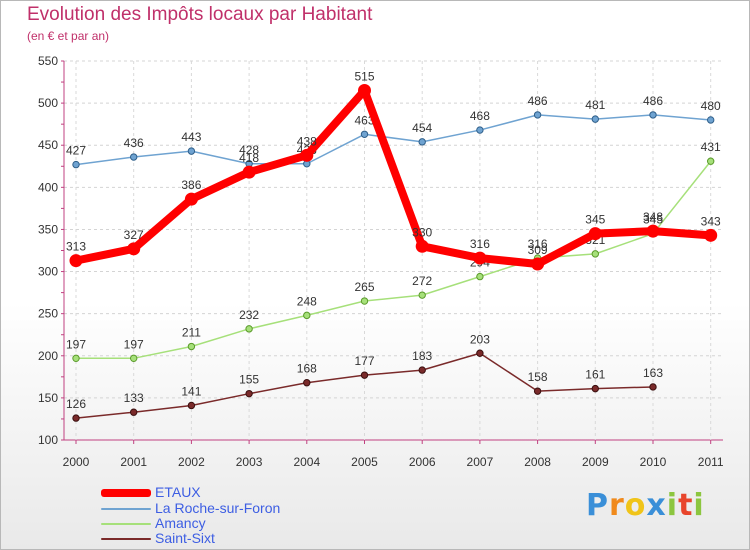  What do you see at coordinates (653, 115) in the screenshot?
I see `data-point-la-roche-sur-foron-2010` at bounding box center [653, 115].